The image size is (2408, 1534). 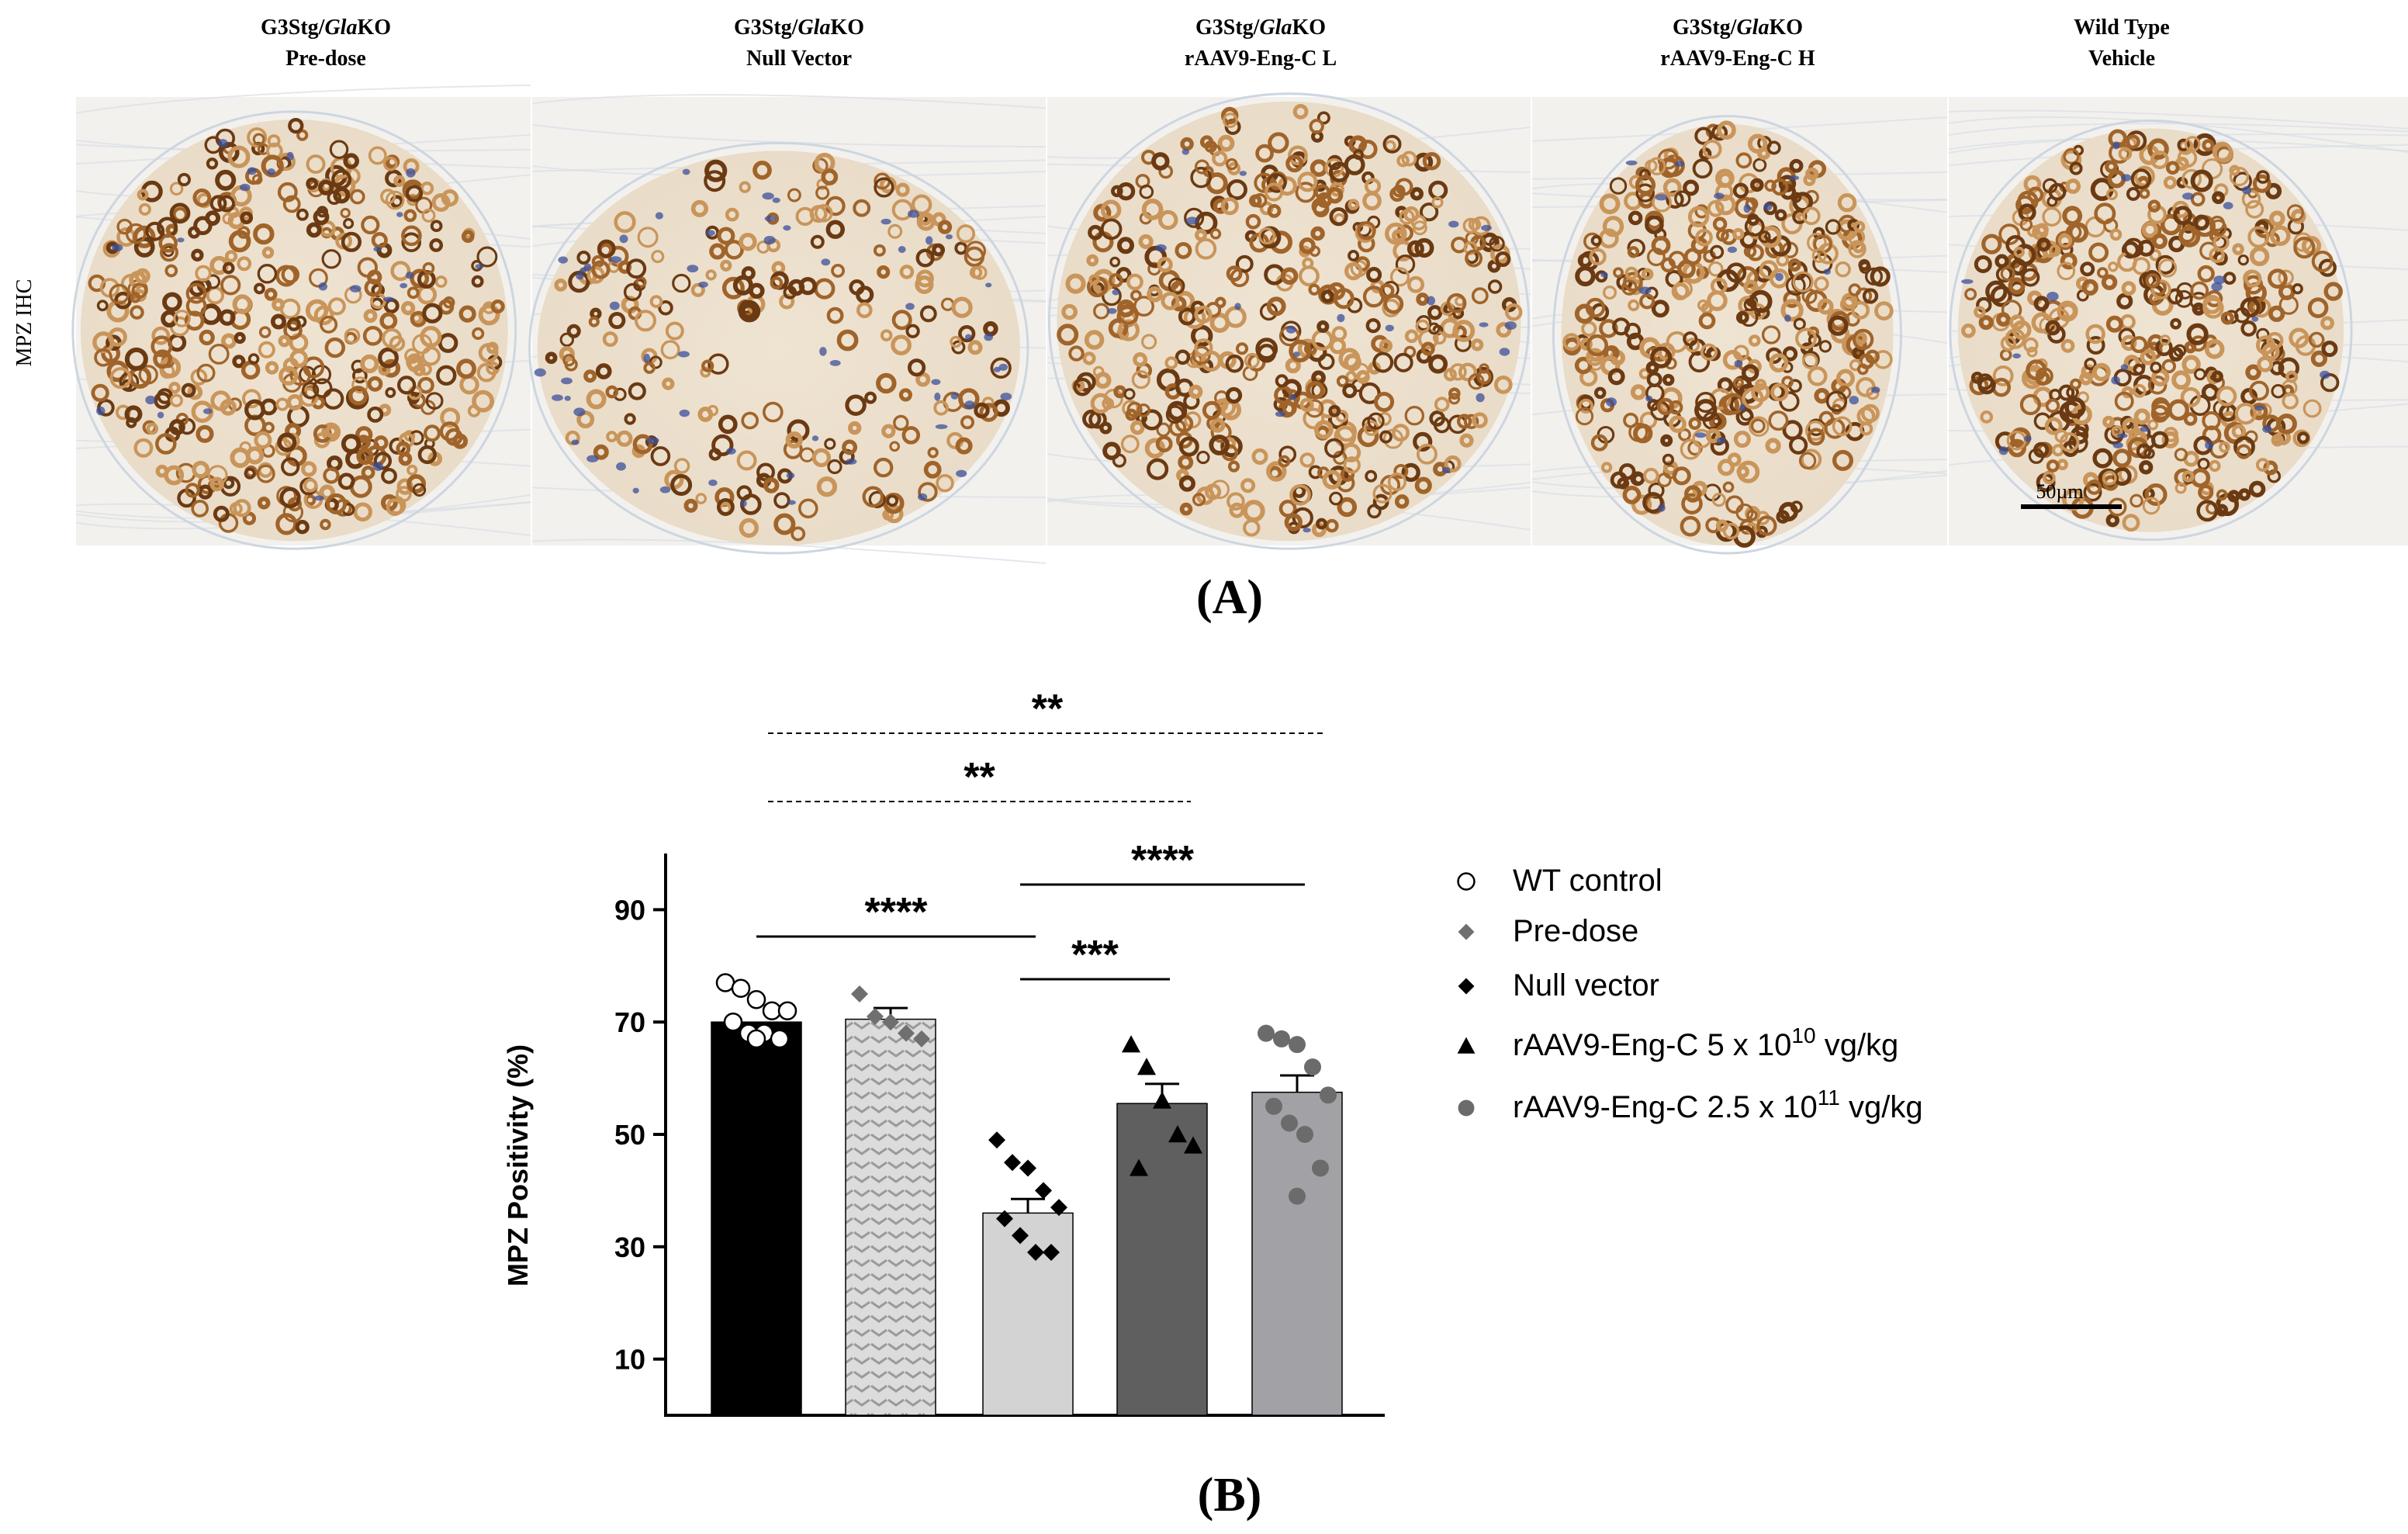 What do you see at coordinates (2071, 494) in the screenshot?
I see `scale-bar: 50µm` at bounding box center [2071, 494].